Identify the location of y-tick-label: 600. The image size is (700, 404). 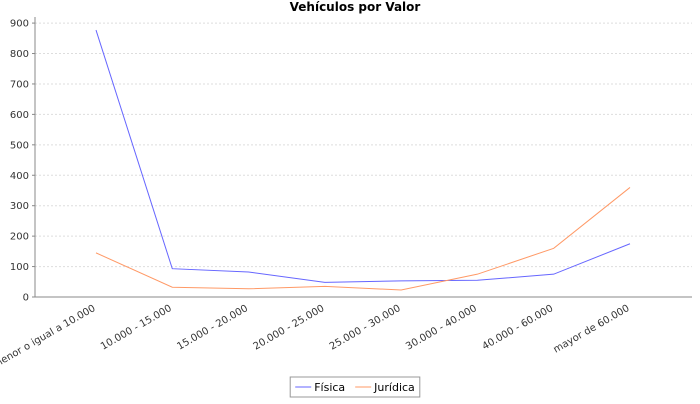
(19, 115).